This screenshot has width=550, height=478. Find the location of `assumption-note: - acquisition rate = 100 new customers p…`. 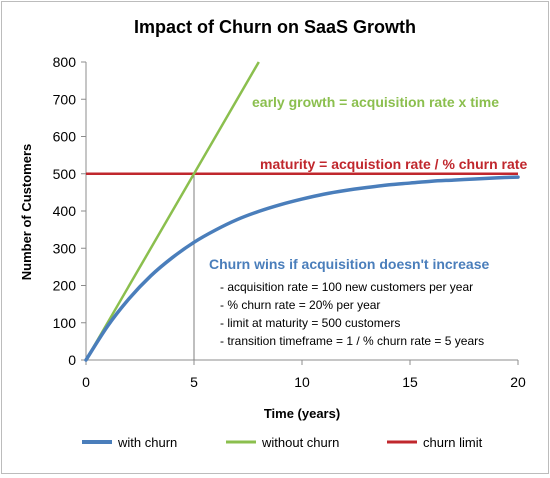

assumption-note: - acquisition rate = 100 new customers p… is located at coordinates (346, 287).